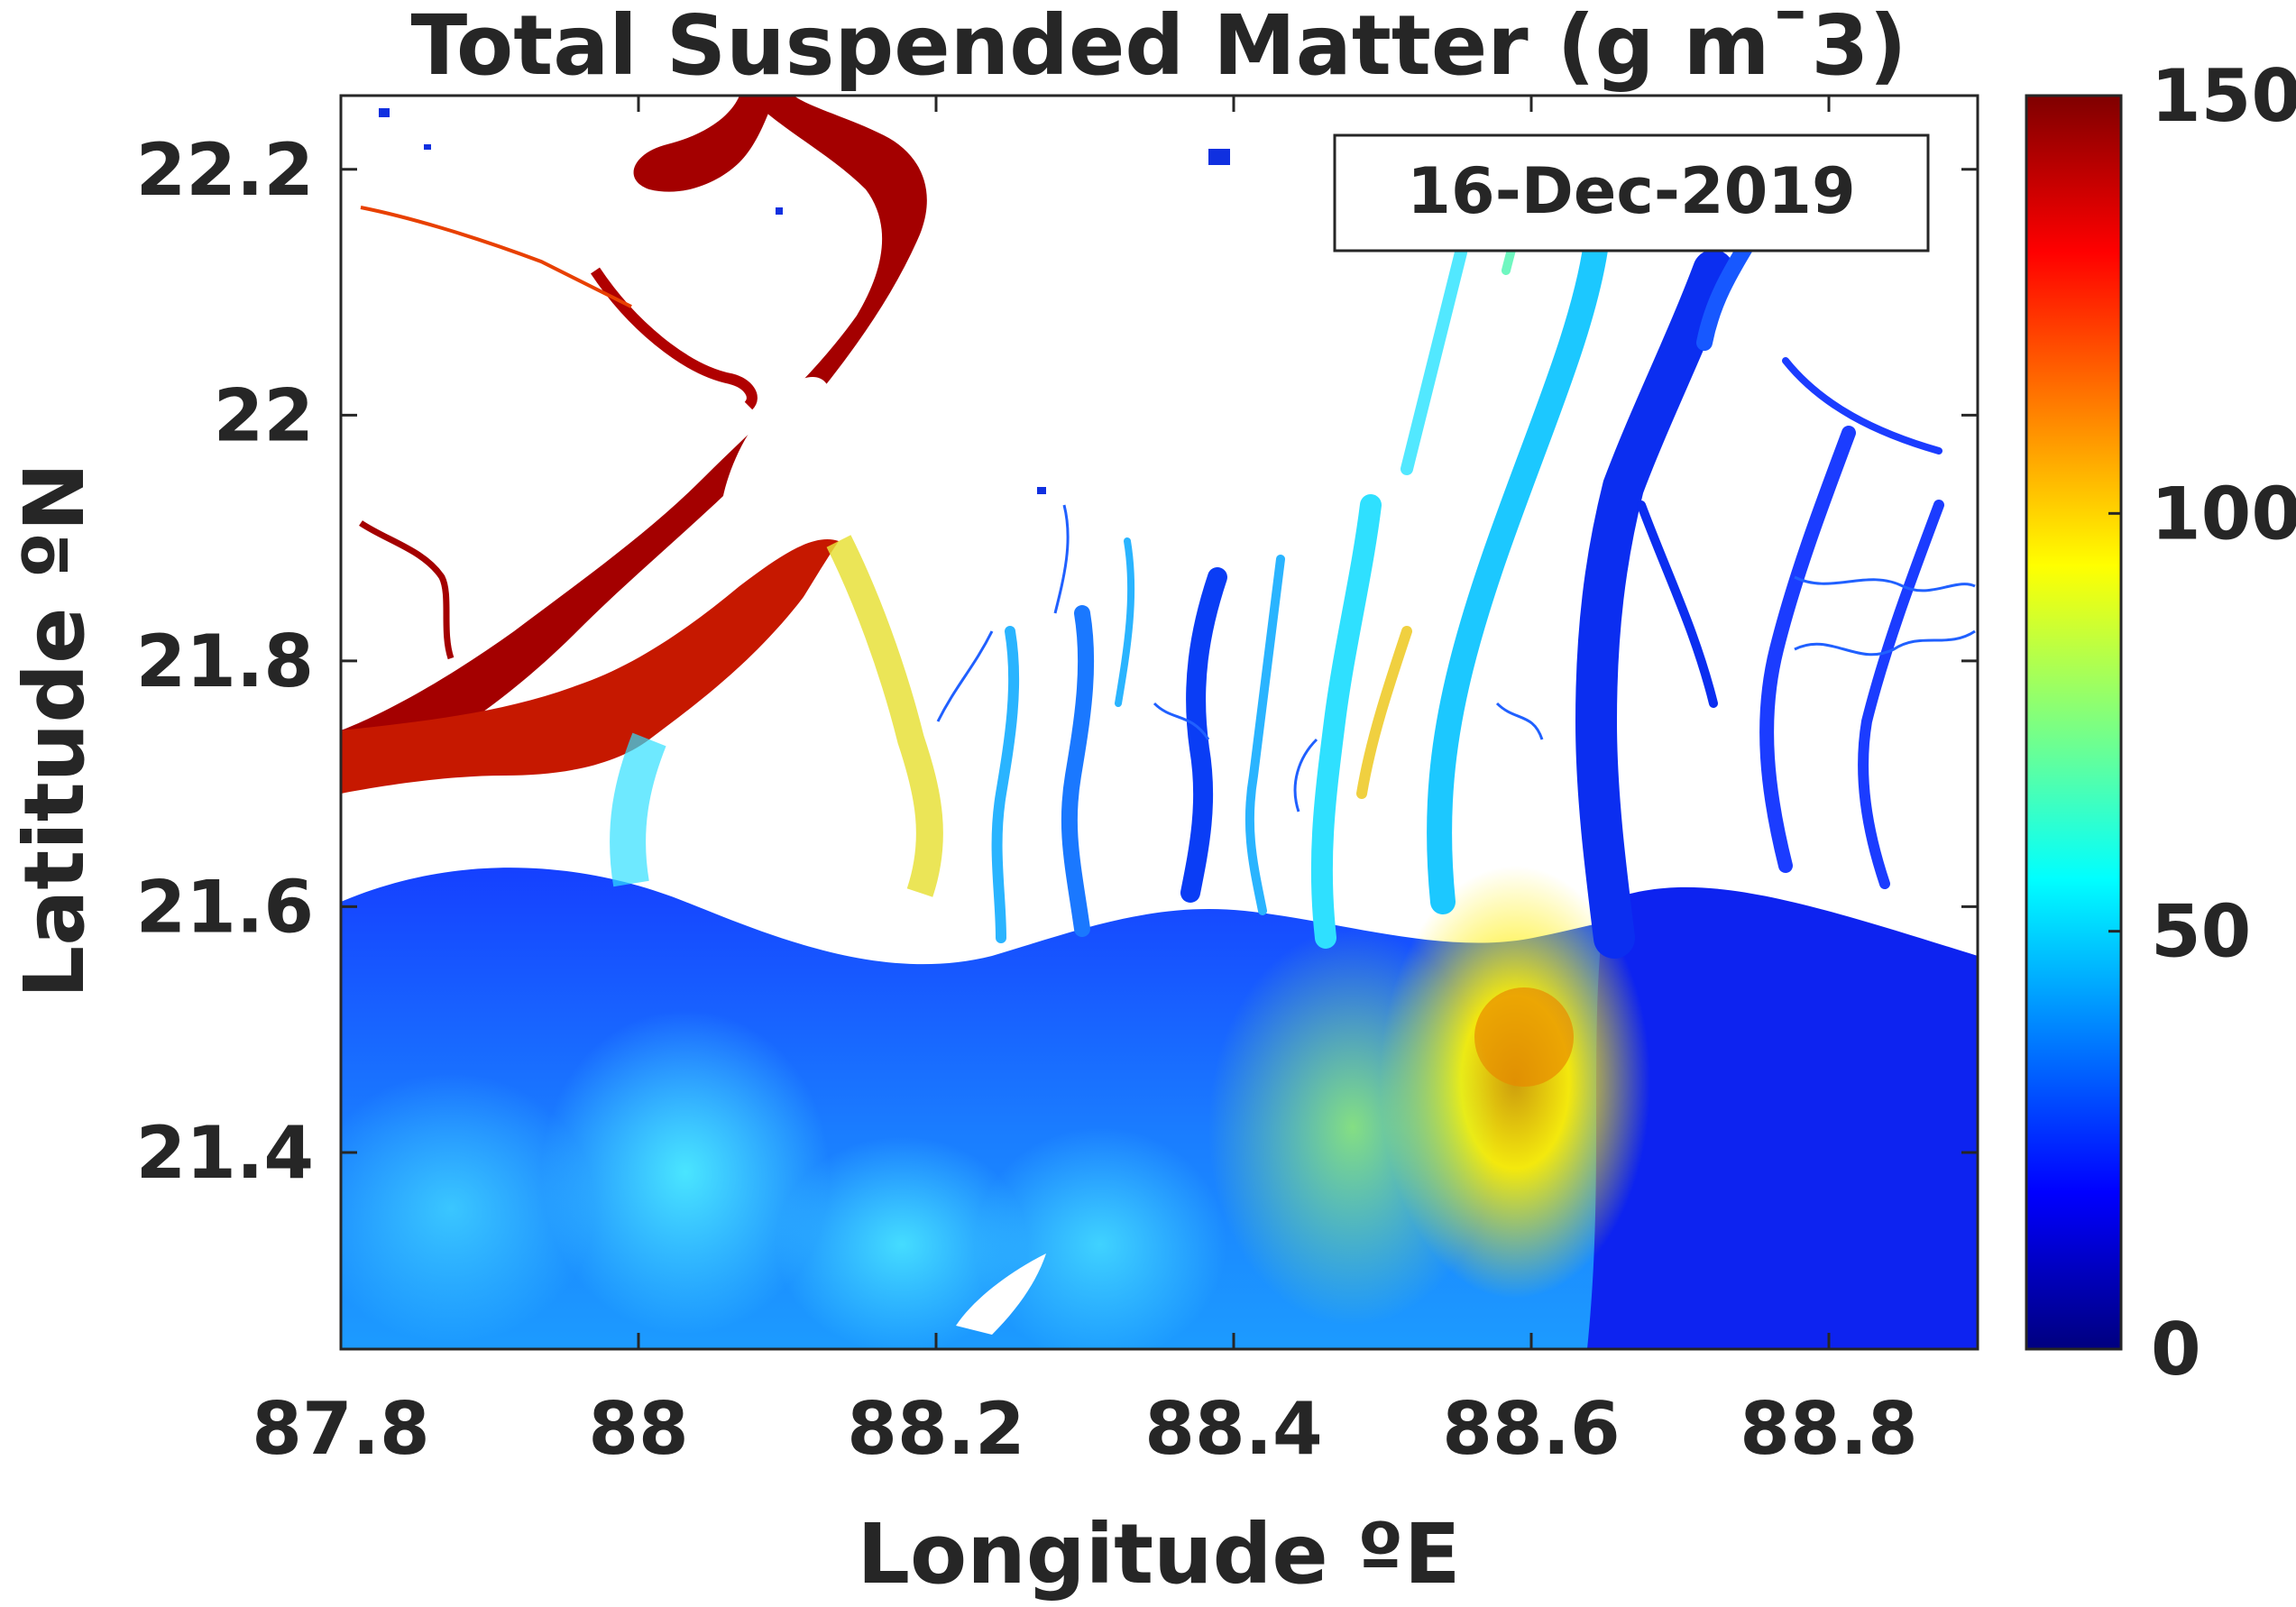  I want to click on small-water-bodies, so click(804, 301).